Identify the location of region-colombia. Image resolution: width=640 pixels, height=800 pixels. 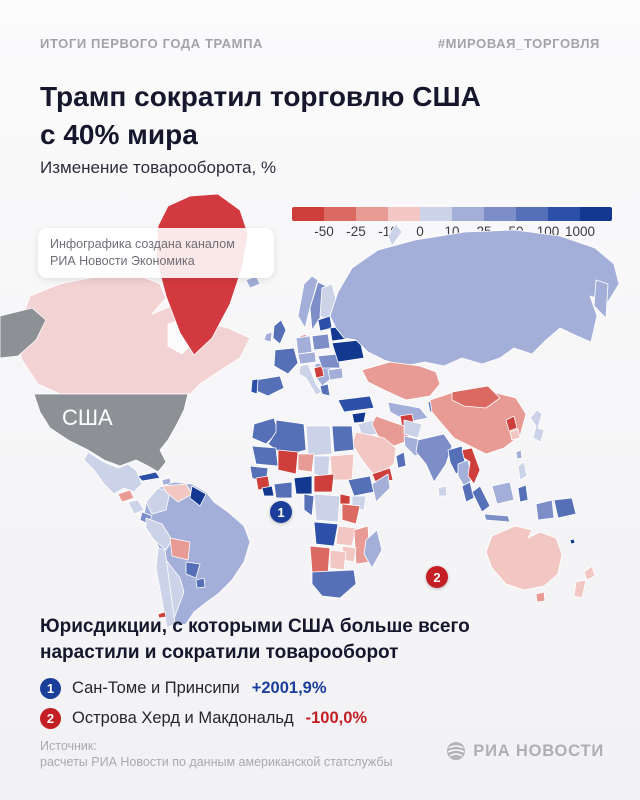
(158, 501).